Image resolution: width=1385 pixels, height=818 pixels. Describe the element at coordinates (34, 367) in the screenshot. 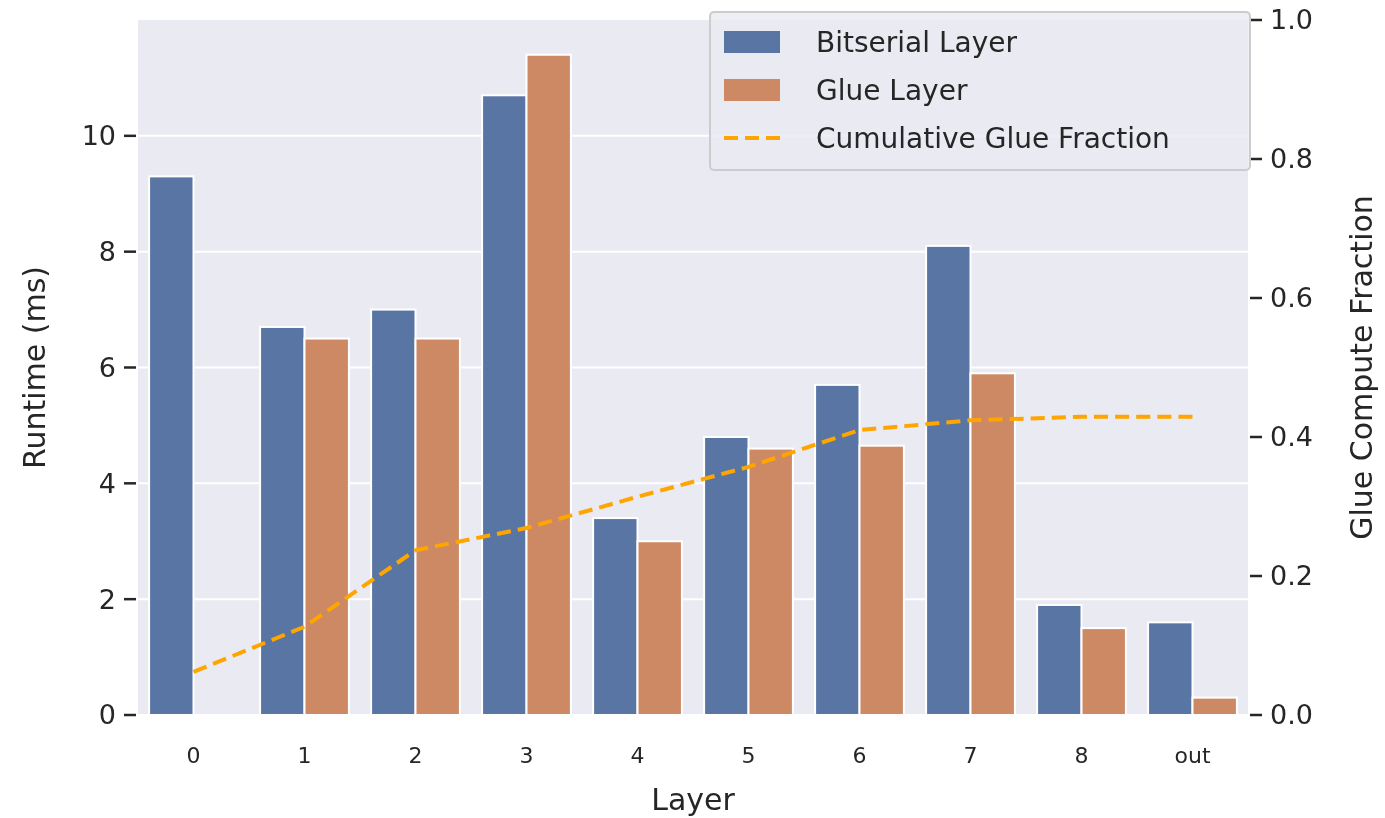

I see `y-axis-title: Runtime (ms)` at that location.